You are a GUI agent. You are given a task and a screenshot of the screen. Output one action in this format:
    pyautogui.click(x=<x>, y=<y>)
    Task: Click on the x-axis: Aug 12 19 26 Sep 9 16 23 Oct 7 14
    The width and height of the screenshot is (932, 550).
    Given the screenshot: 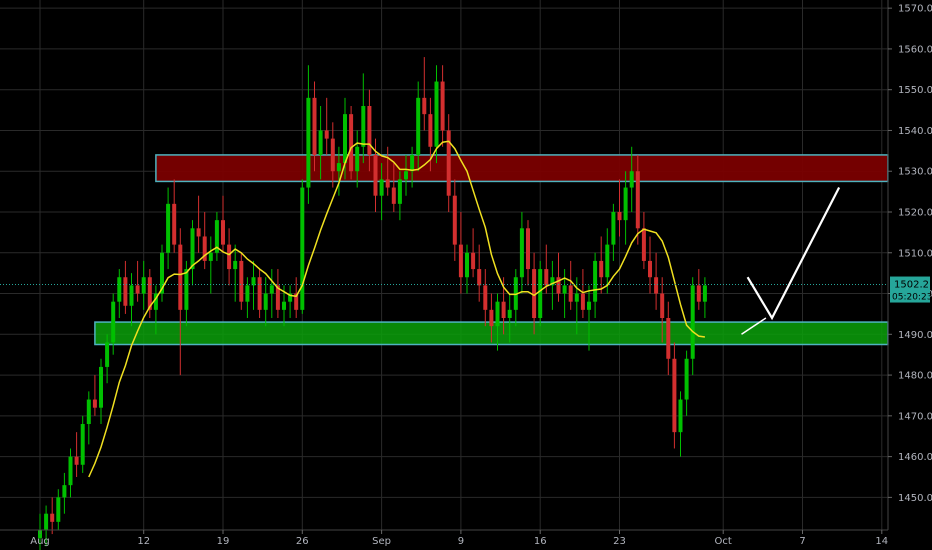 What is the action you would take?
    pyautogui.click(x=459, y=538)
    